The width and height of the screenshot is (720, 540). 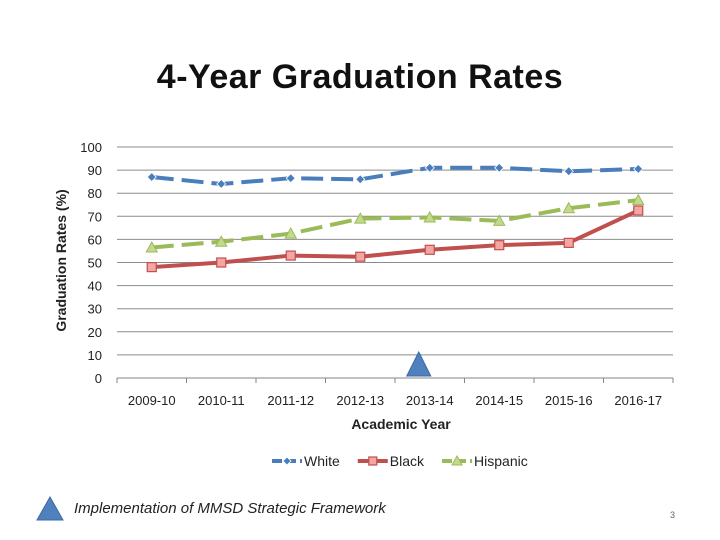 What do you see at coordinates (152, 400) in the screenshot?
I see `x-tick-label: 2009-10` at bounding box center [152, 400].